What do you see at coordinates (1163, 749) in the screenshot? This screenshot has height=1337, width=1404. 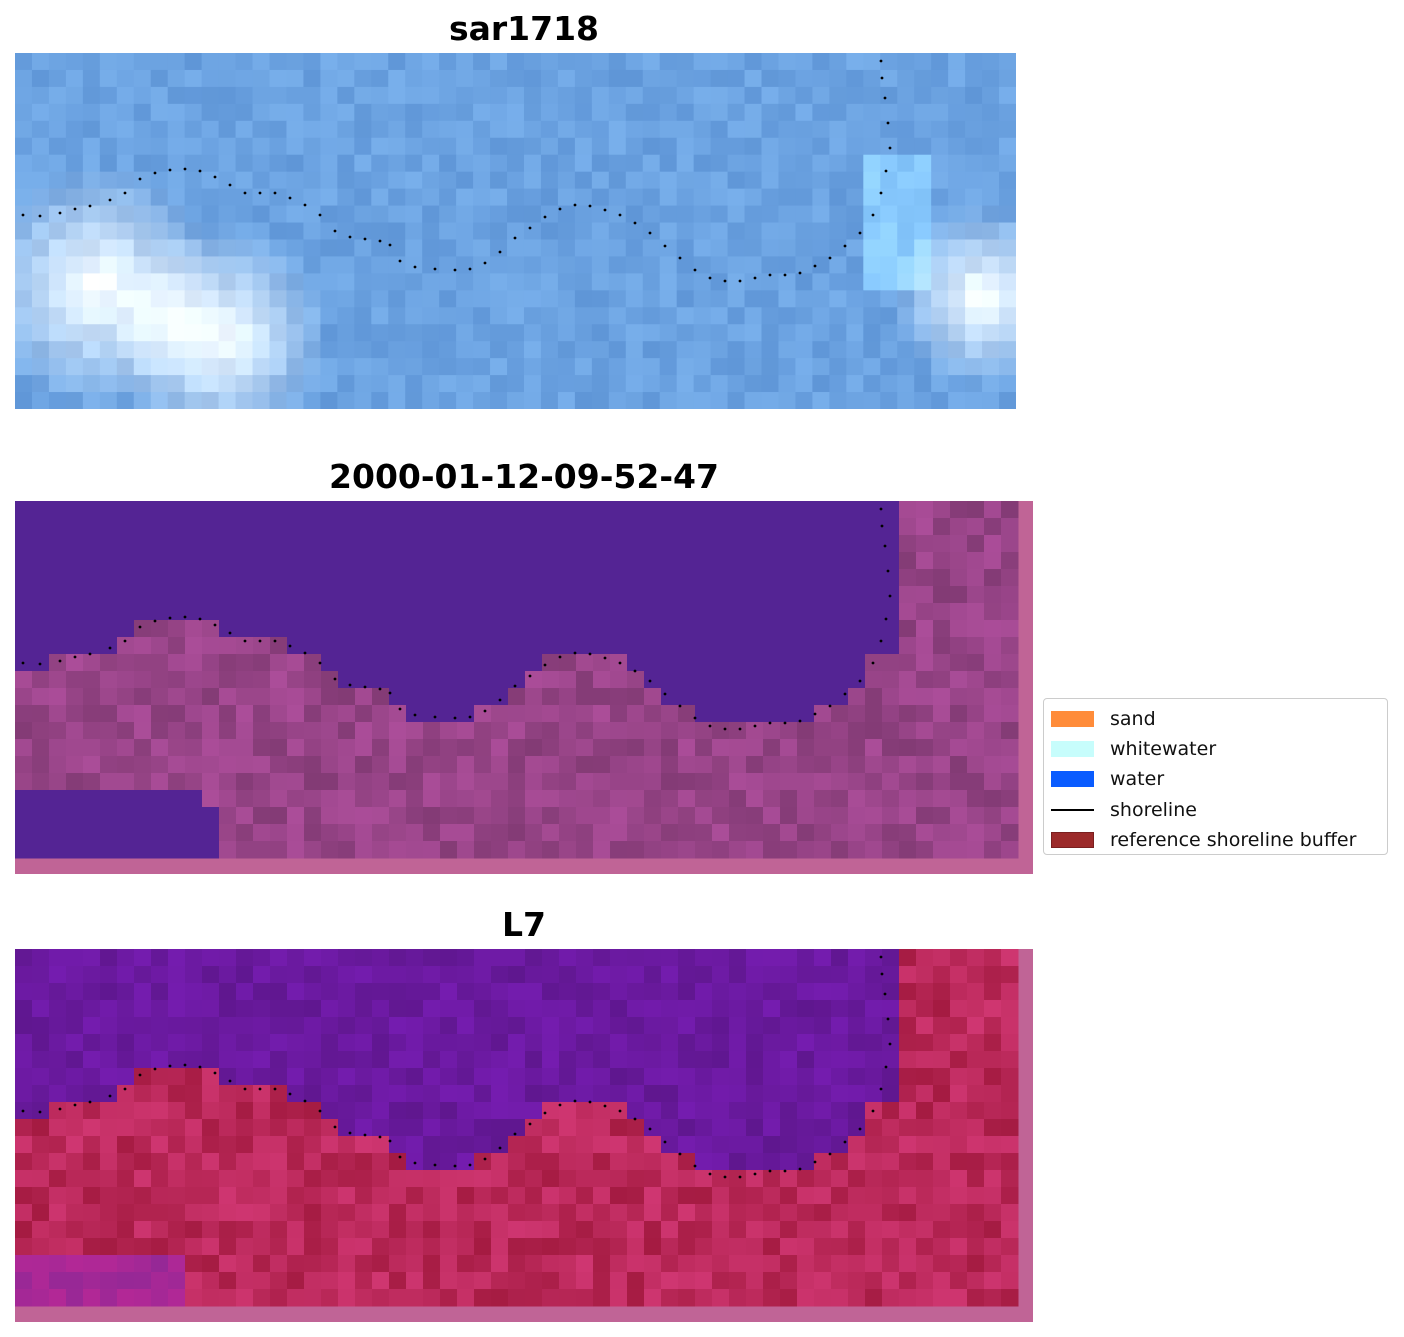 I see `legend-label-whitewater: whitewater` at bounding box center [1163, 749].